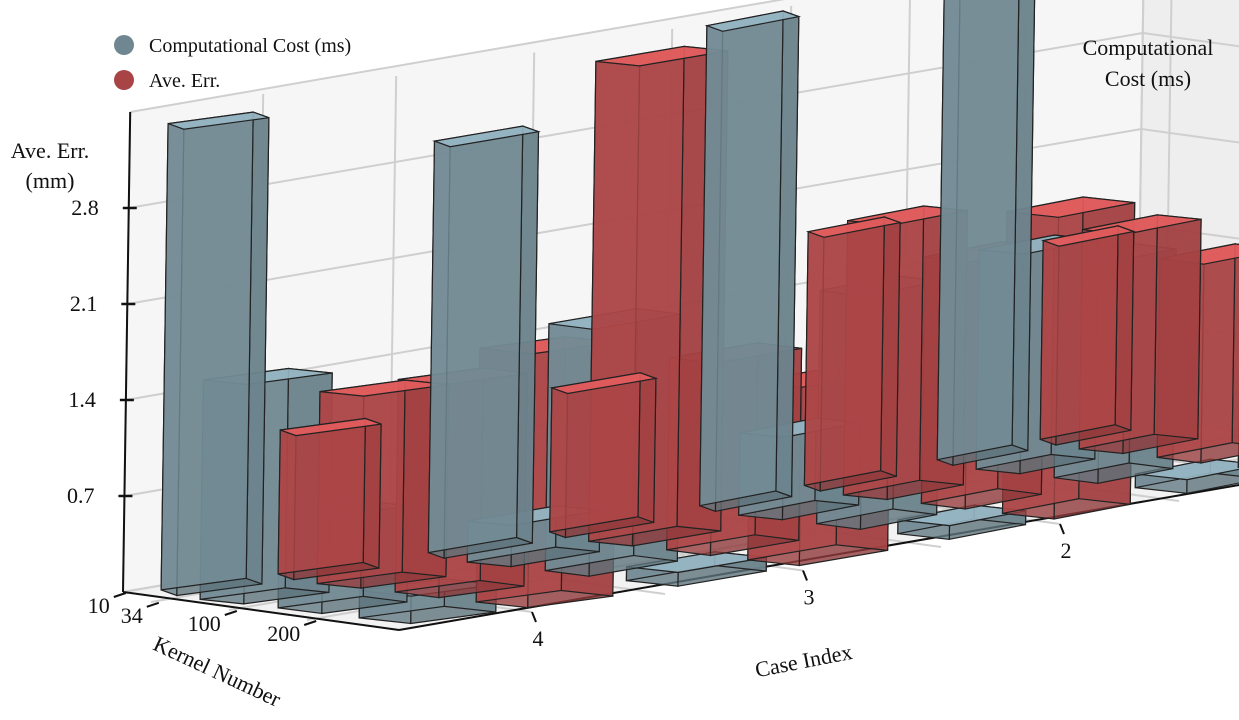 This screenshot has width=1239, height=720. I want to click on left-axis-title-line2: (mm), so click(50, 180).